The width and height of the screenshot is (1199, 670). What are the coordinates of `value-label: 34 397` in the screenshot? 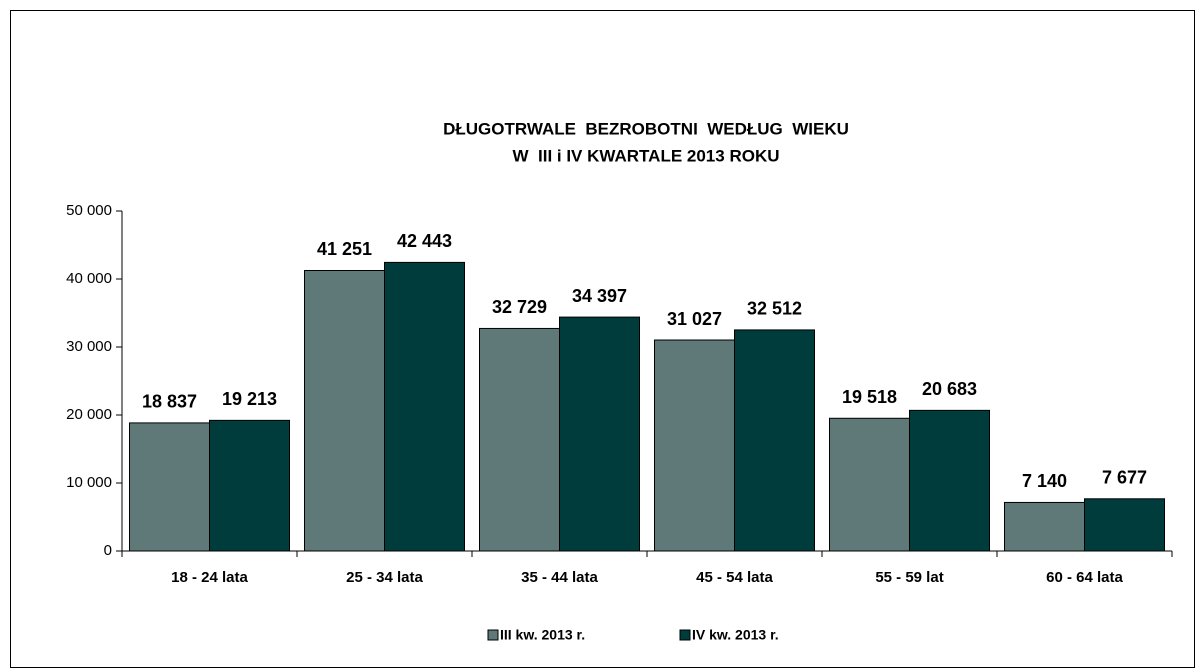 It's located at (599, 296).